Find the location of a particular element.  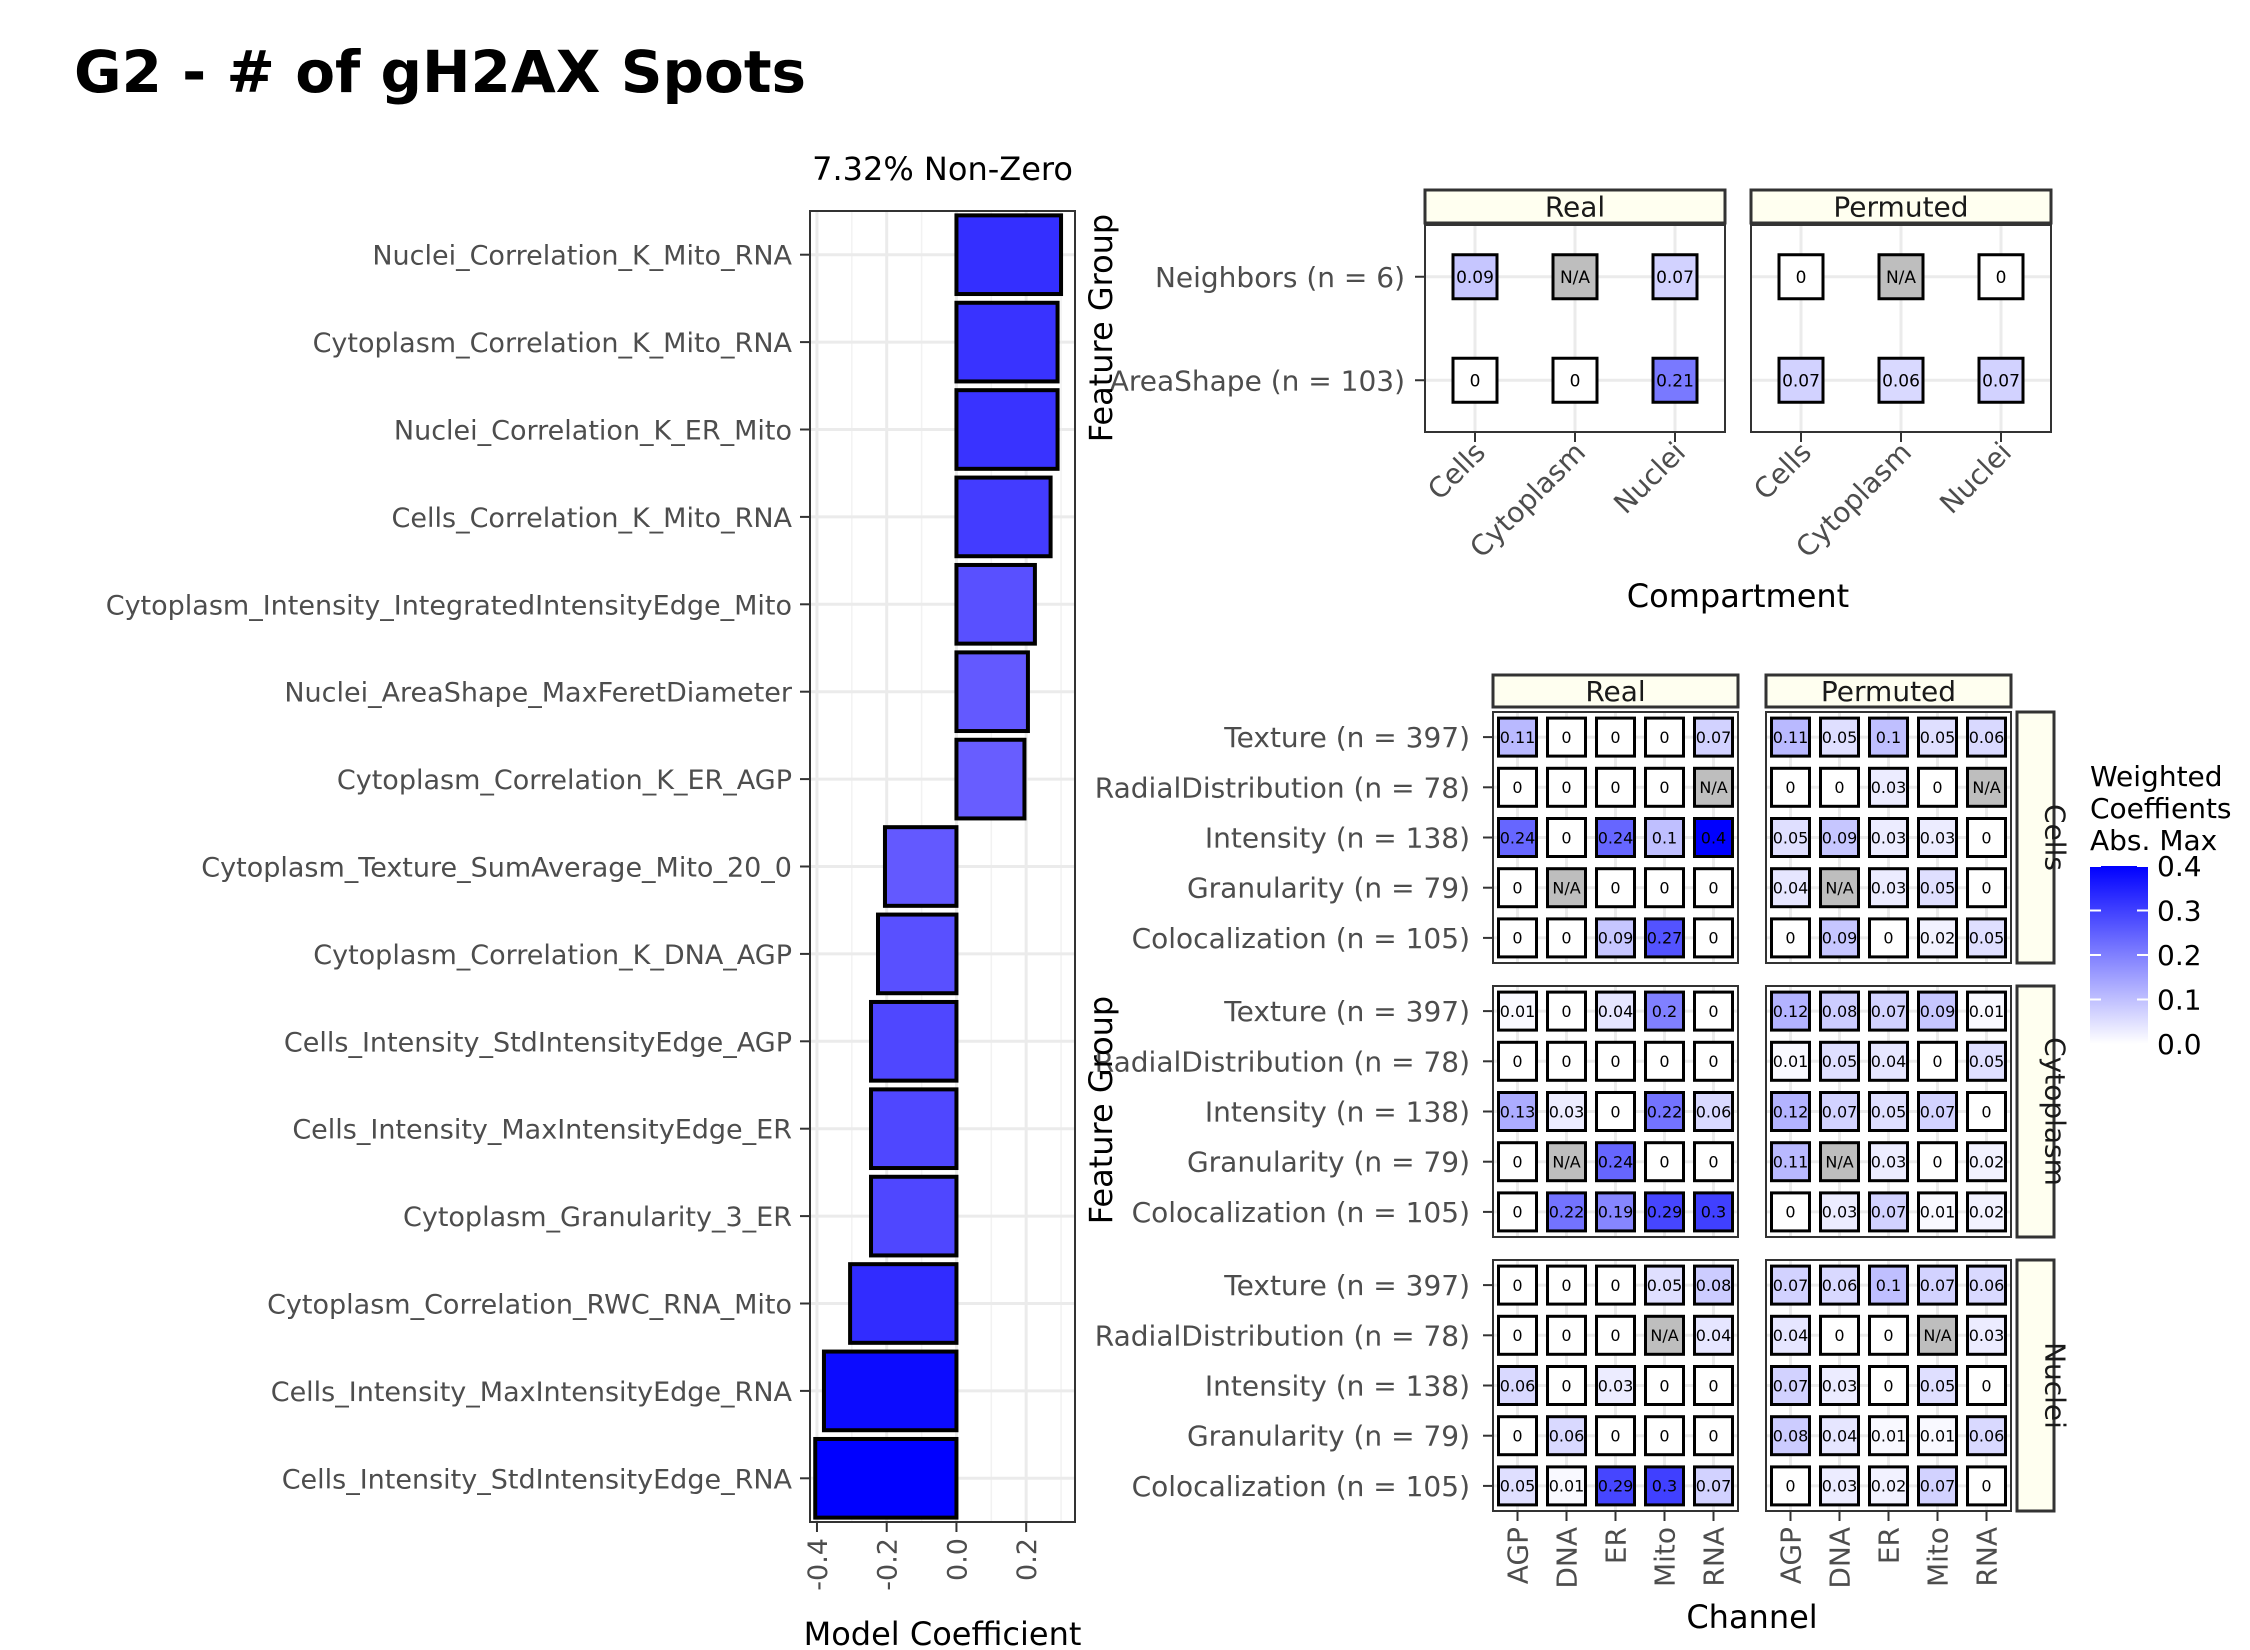

x-axis-title: Model Coefficient is located at coordinates (943, 1632).